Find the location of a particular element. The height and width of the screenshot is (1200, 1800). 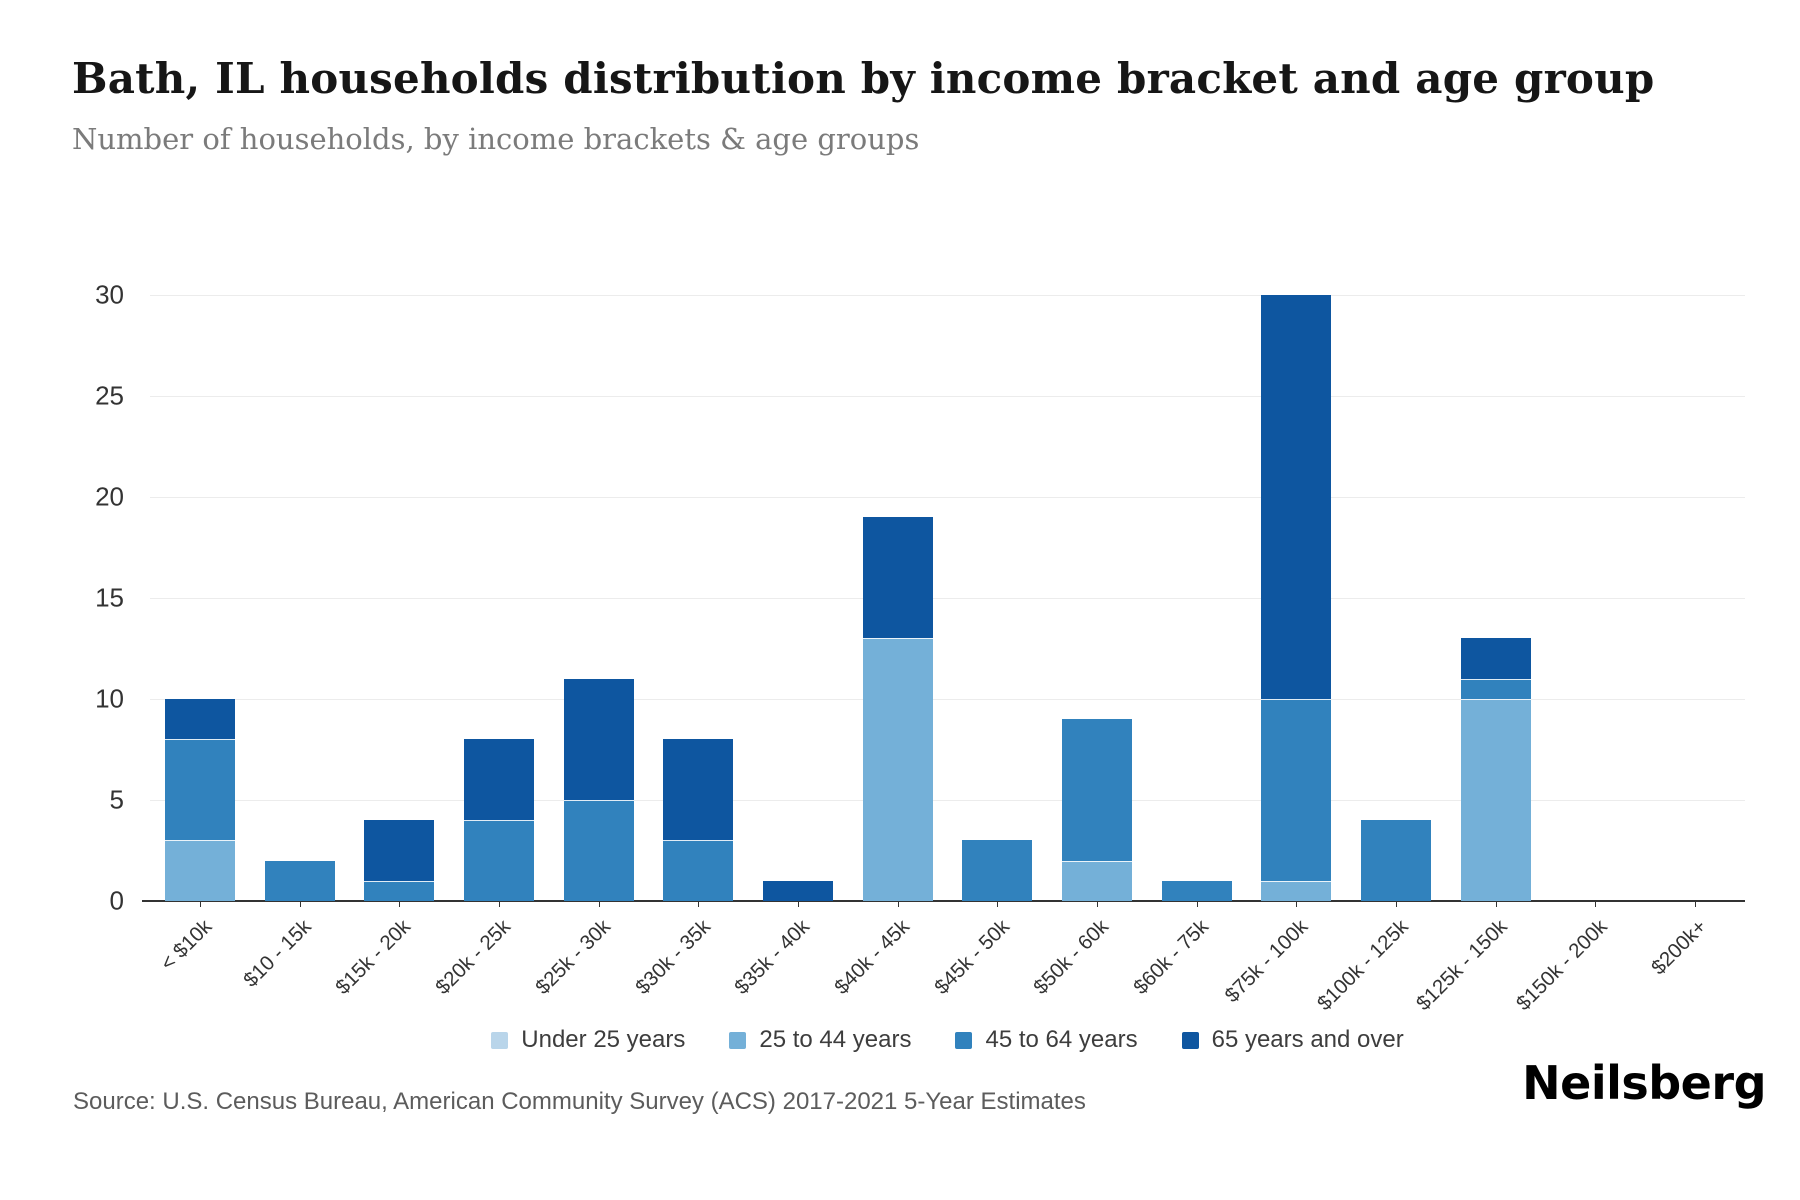

legend-item: 45 to 64 years is located at coordinates (1046, 1040).